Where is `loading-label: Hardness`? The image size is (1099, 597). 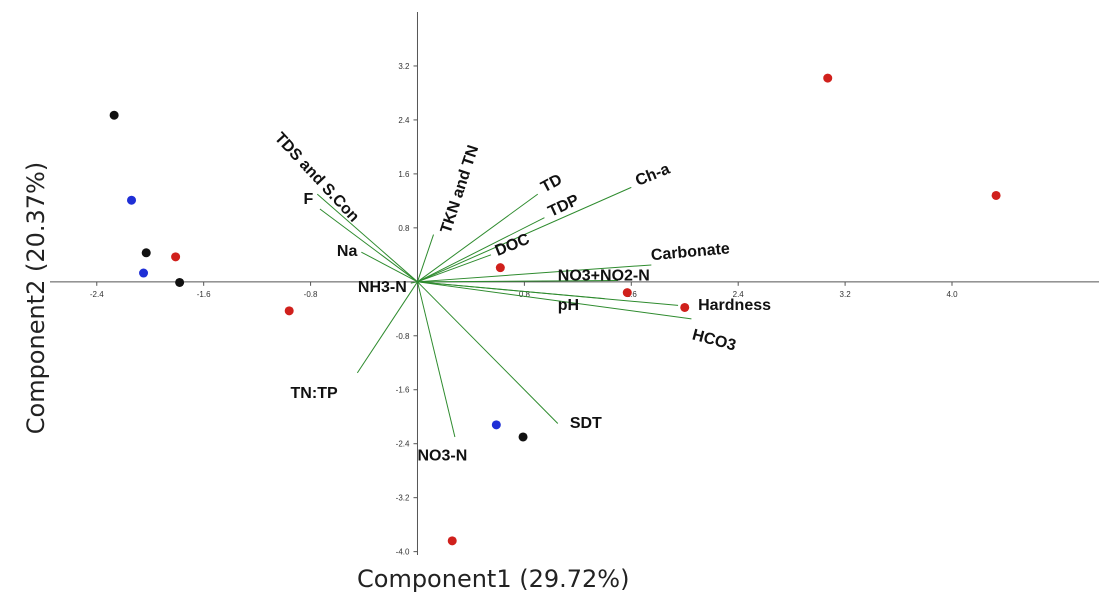
loading-label: Hardness is located at coordinates (734, 305).